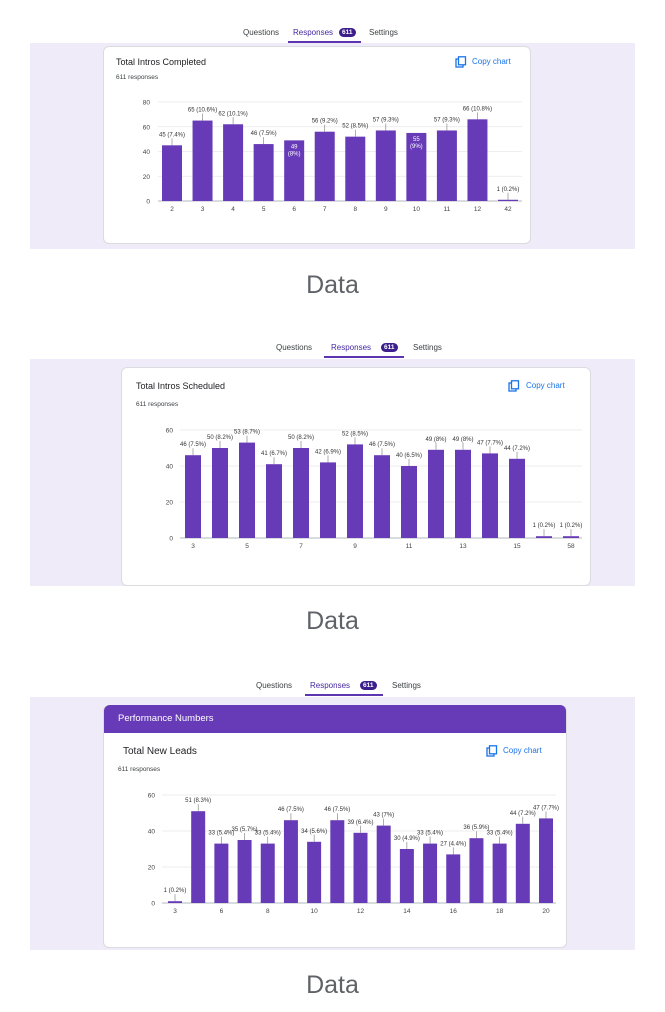 The image size is (665, 1012). Describe the element at coordinates (508, 209) in the screenshot. I see `x-tick-label: 42` at that location.